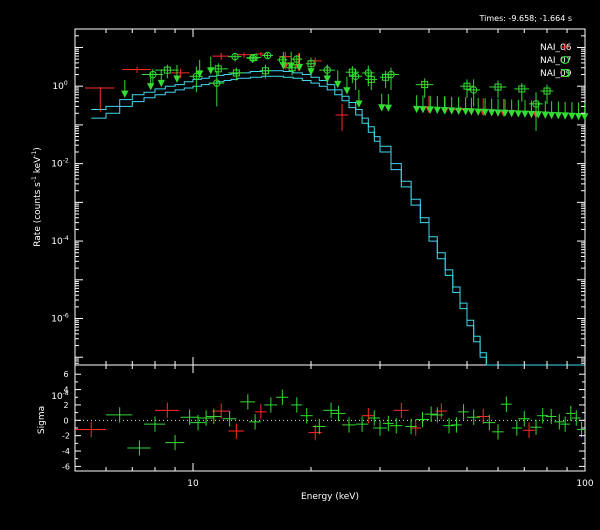 The image size is (600, 530). Describe the element at coordinates (584, 484) in the screenshot. I see `x-tick-label-100: 100` at that location.